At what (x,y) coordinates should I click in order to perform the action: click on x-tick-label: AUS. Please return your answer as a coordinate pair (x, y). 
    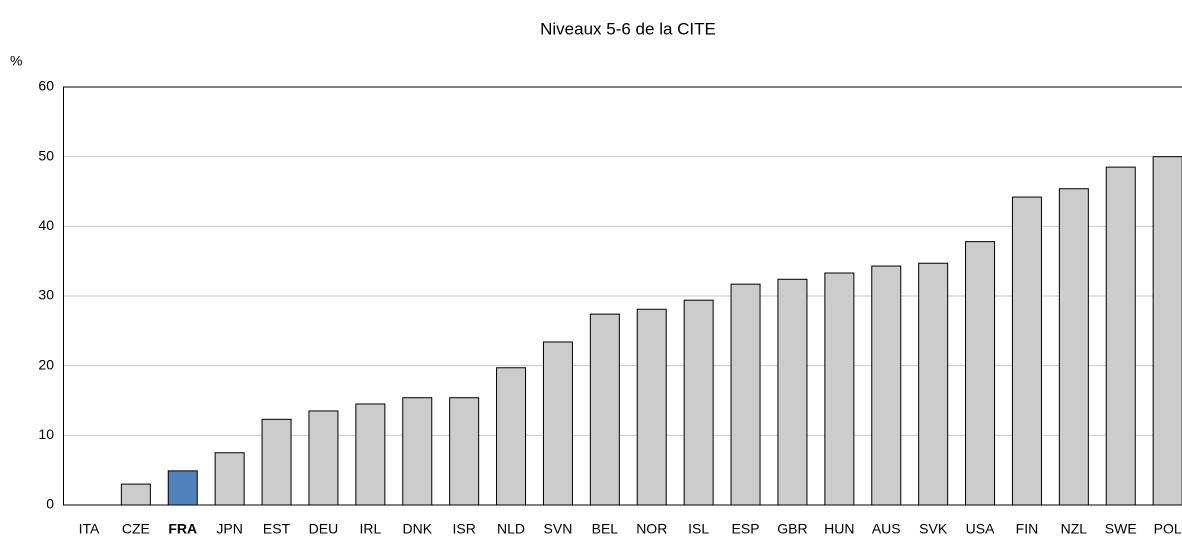
    Looking at the image, I should click on (886, 529).